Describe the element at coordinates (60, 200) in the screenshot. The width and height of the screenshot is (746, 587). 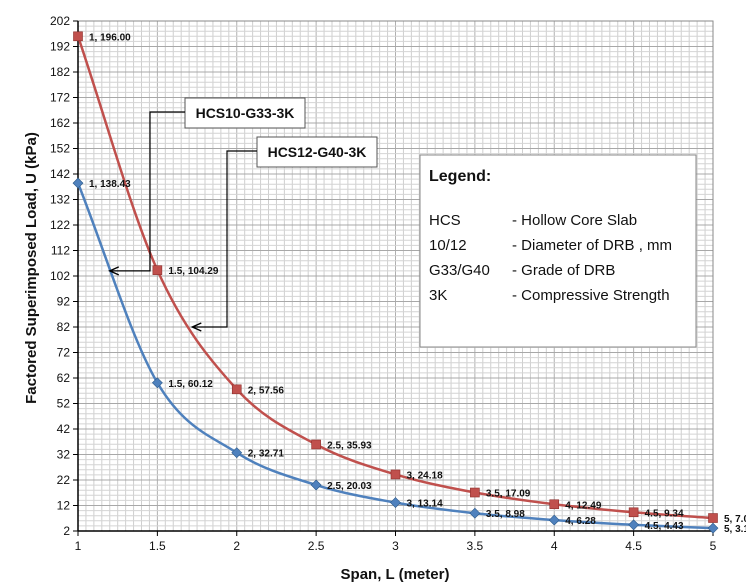
I see `y-tick-label: 132` at that location.